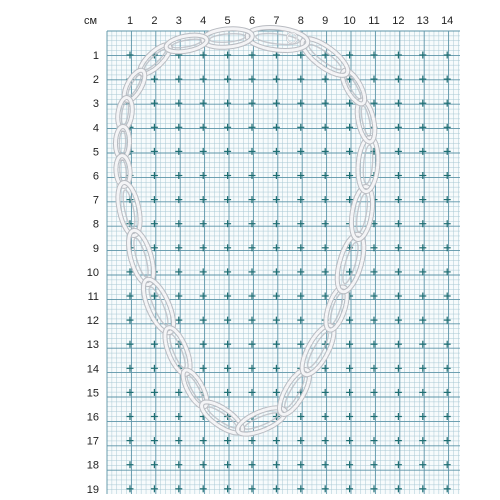  What do you see at coordinates (349, 21) in the screenshot?
I see `x-tick-label: 10` at bounding box center [349, 21].